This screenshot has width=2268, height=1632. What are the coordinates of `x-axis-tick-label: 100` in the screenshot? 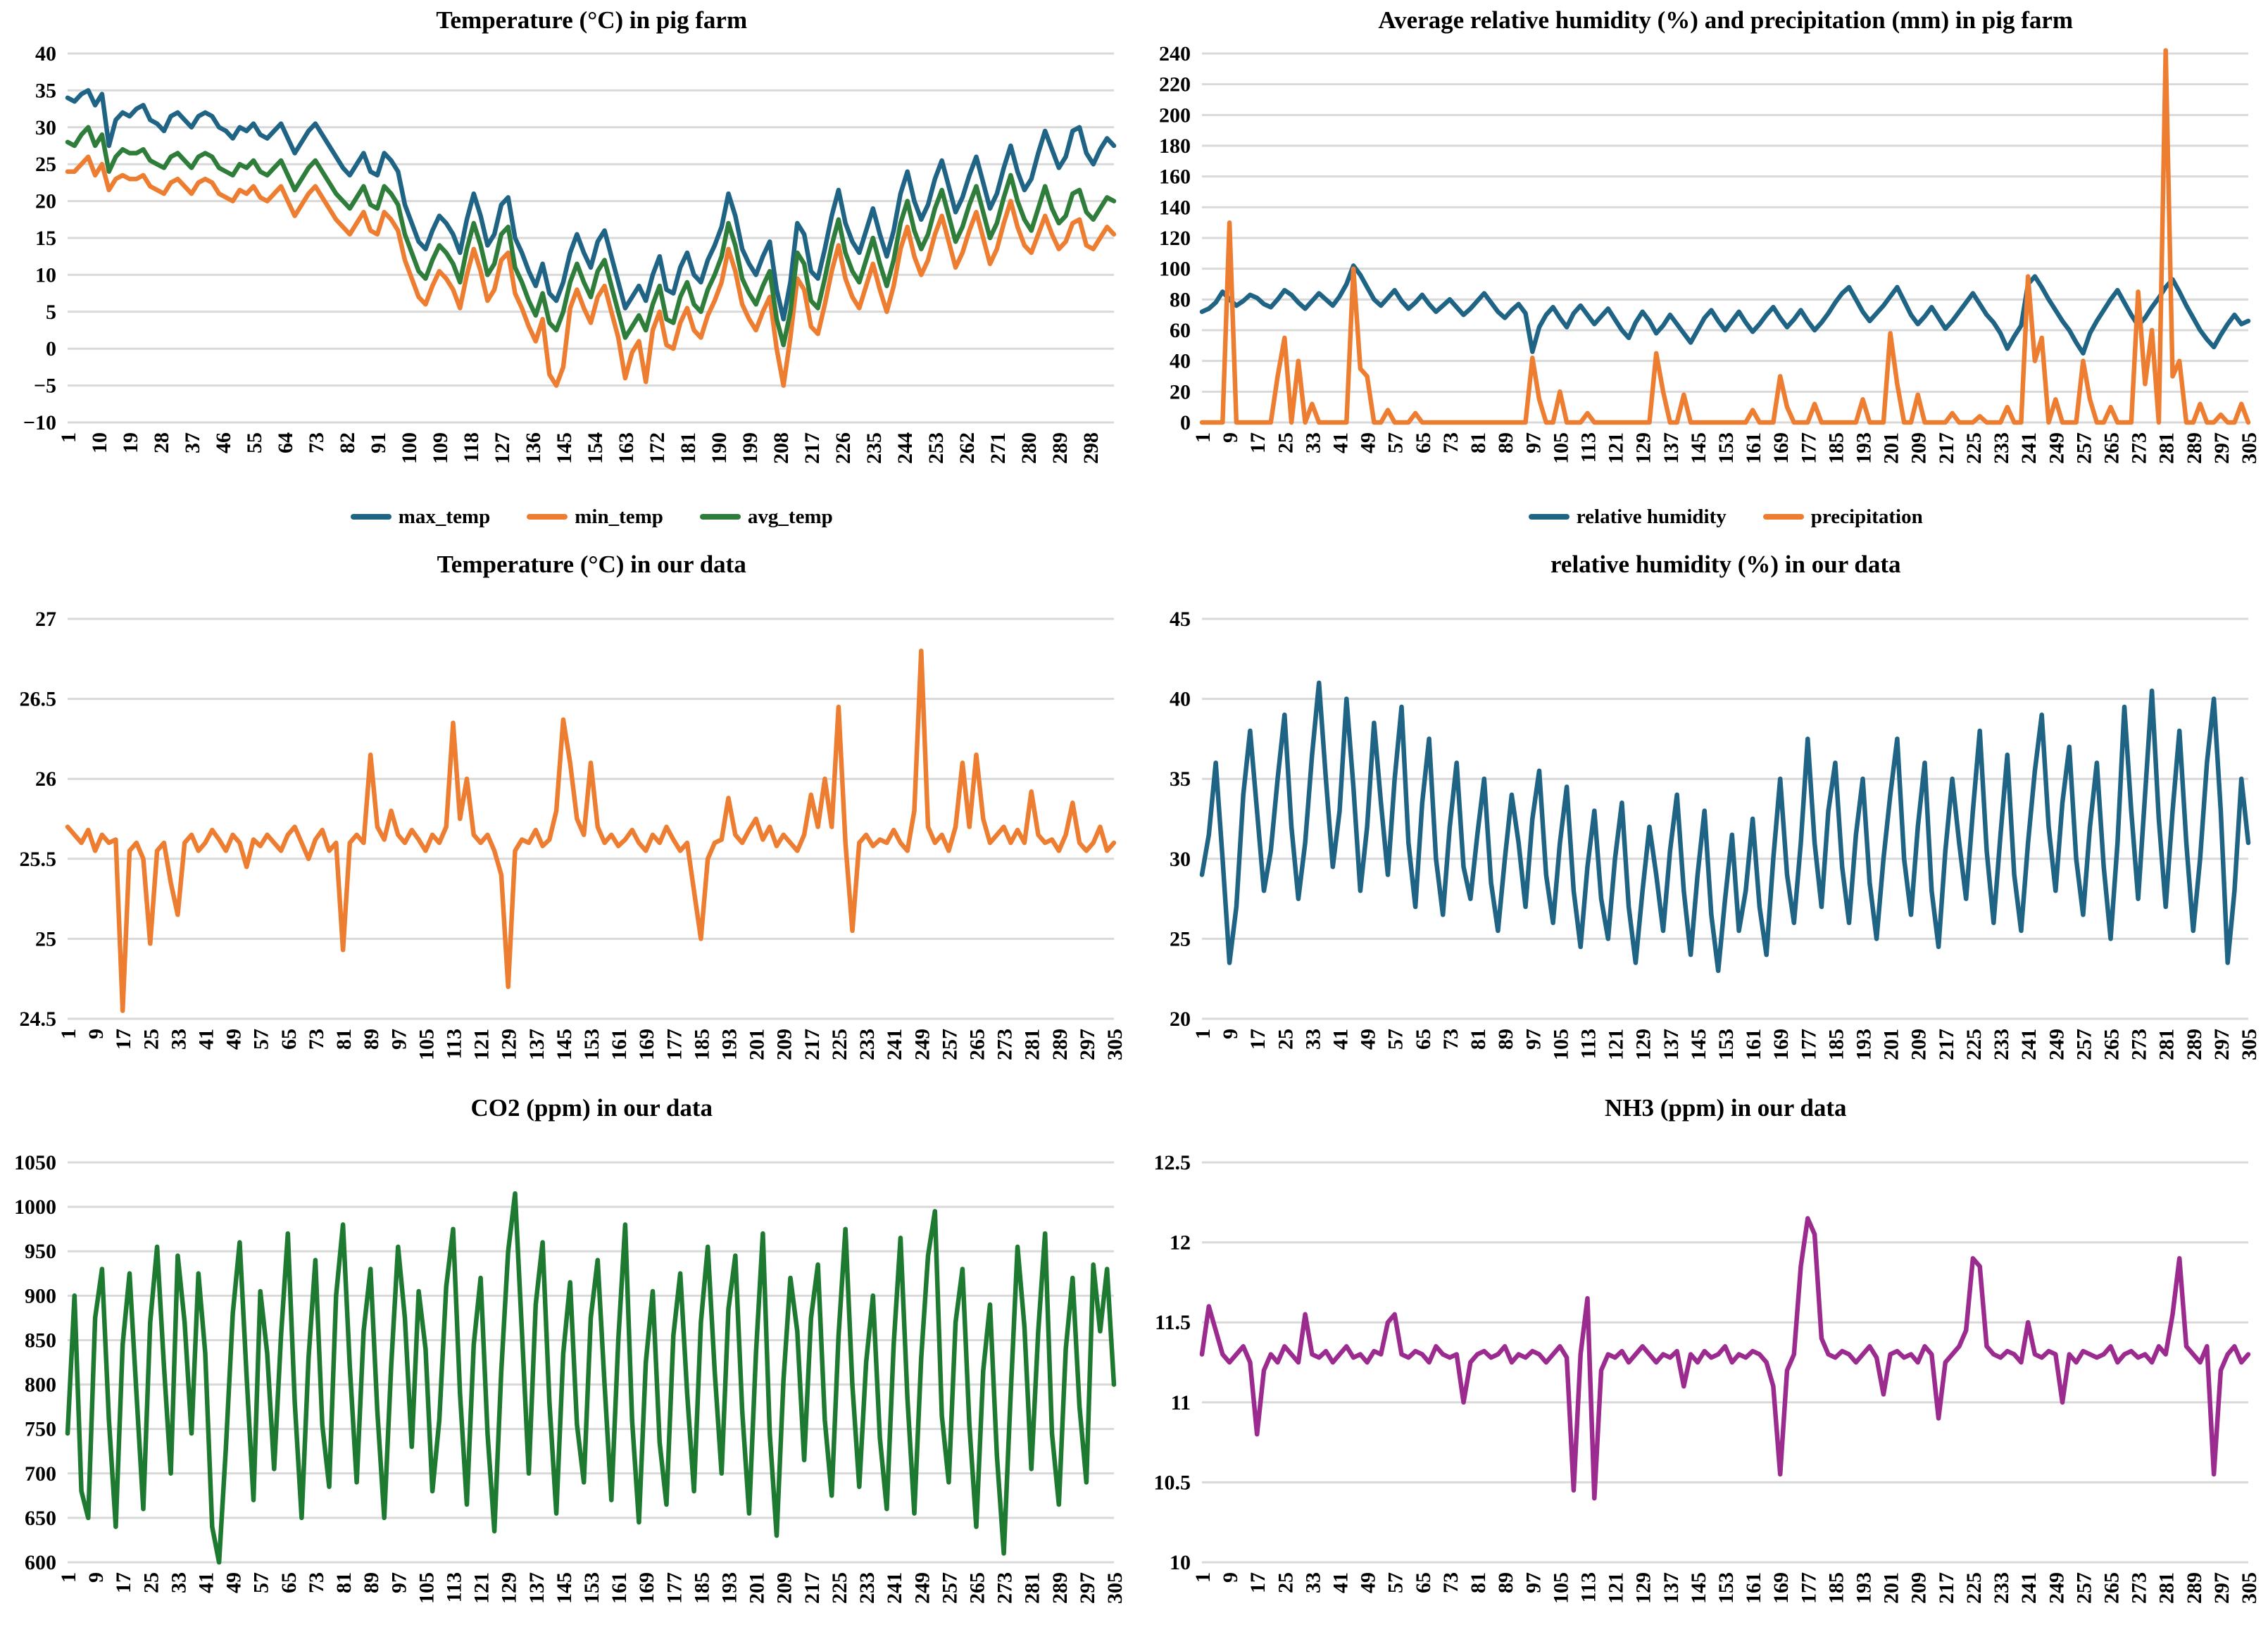 It's located at (410, 448).